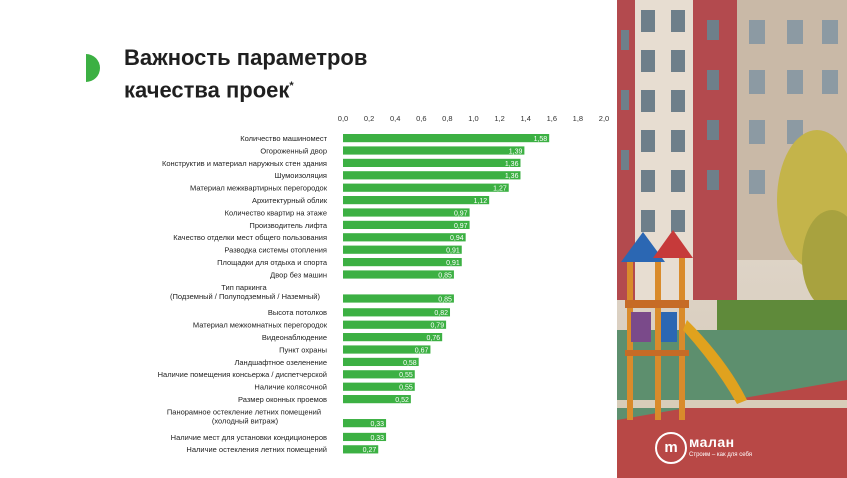  What do you see at coordinates (421, 118) in the screenshot?
I see `x-tick-label: 0,6` at bounding box center [421, 118].